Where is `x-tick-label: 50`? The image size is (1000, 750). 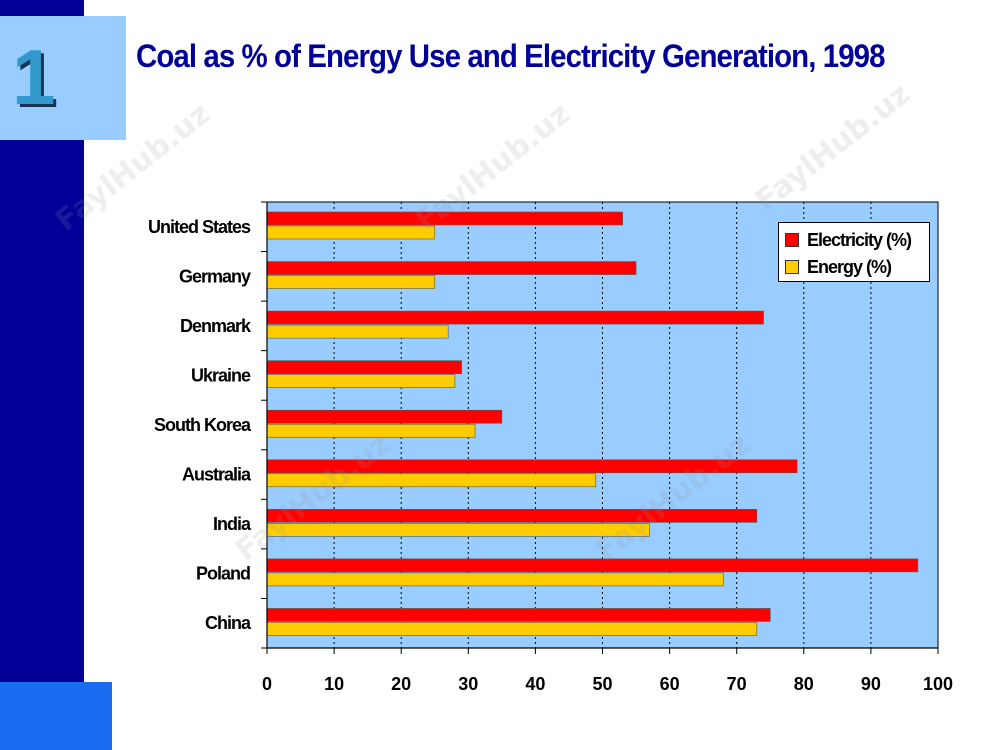 x-tick-label: 50 is located at coordinates (602, 684).